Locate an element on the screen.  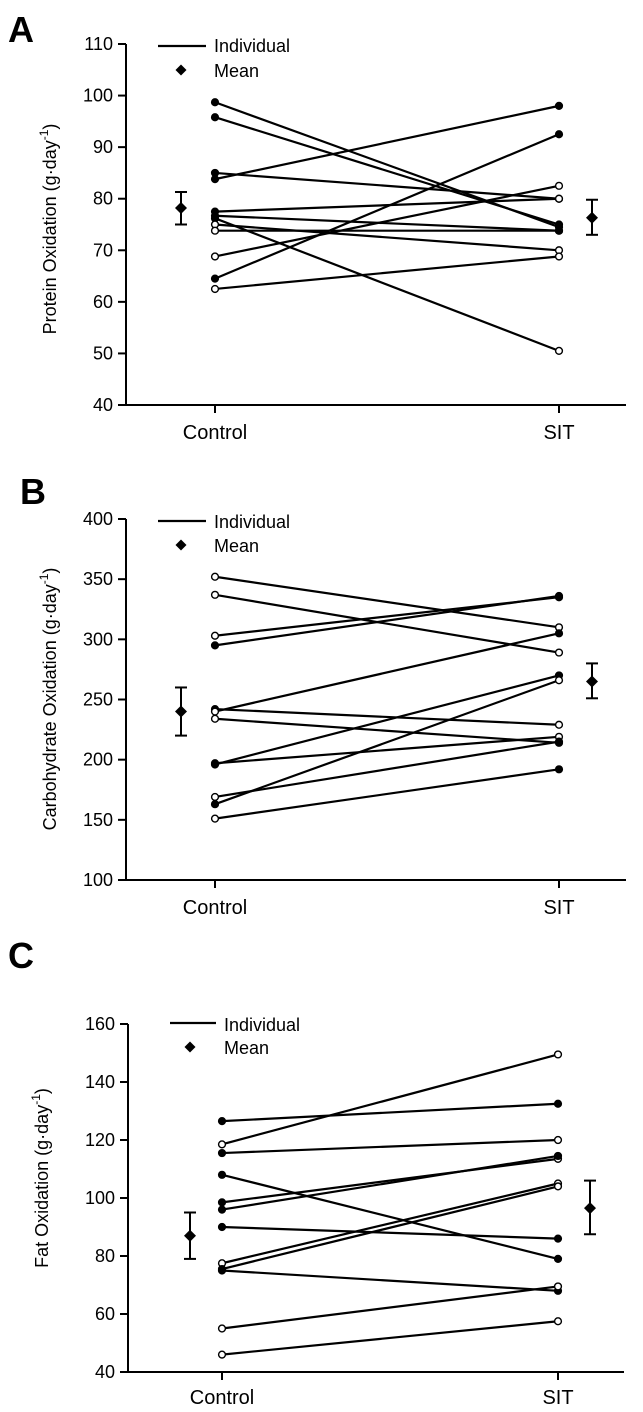
panel-letter: B is located at coordinates (33, 491).